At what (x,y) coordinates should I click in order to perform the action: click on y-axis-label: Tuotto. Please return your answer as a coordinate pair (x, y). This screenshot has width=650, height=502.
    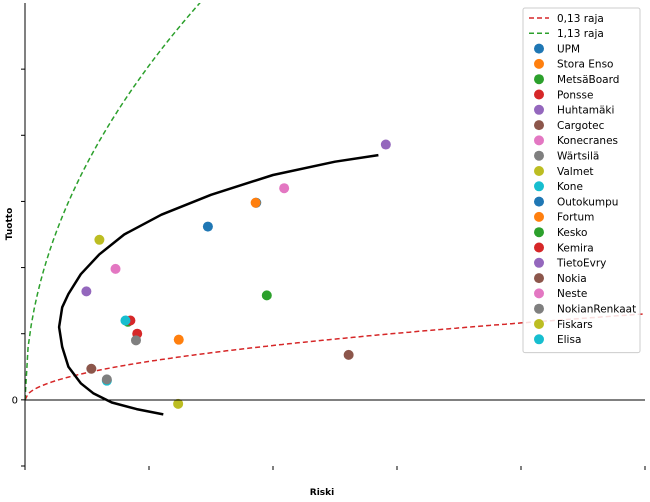
    Looking at the image, I should click on (10, 224).